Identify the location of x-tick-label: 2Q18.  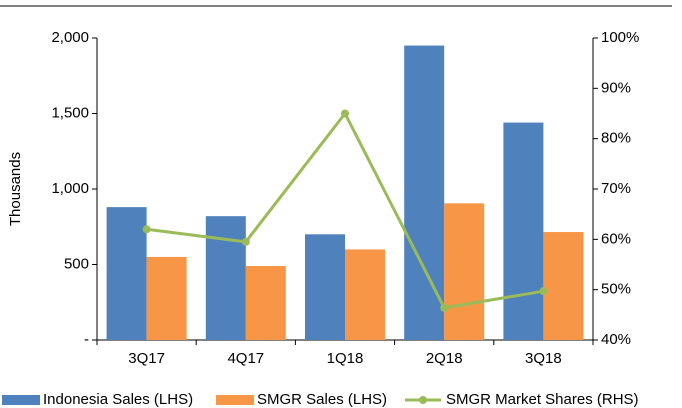
(444, 358).